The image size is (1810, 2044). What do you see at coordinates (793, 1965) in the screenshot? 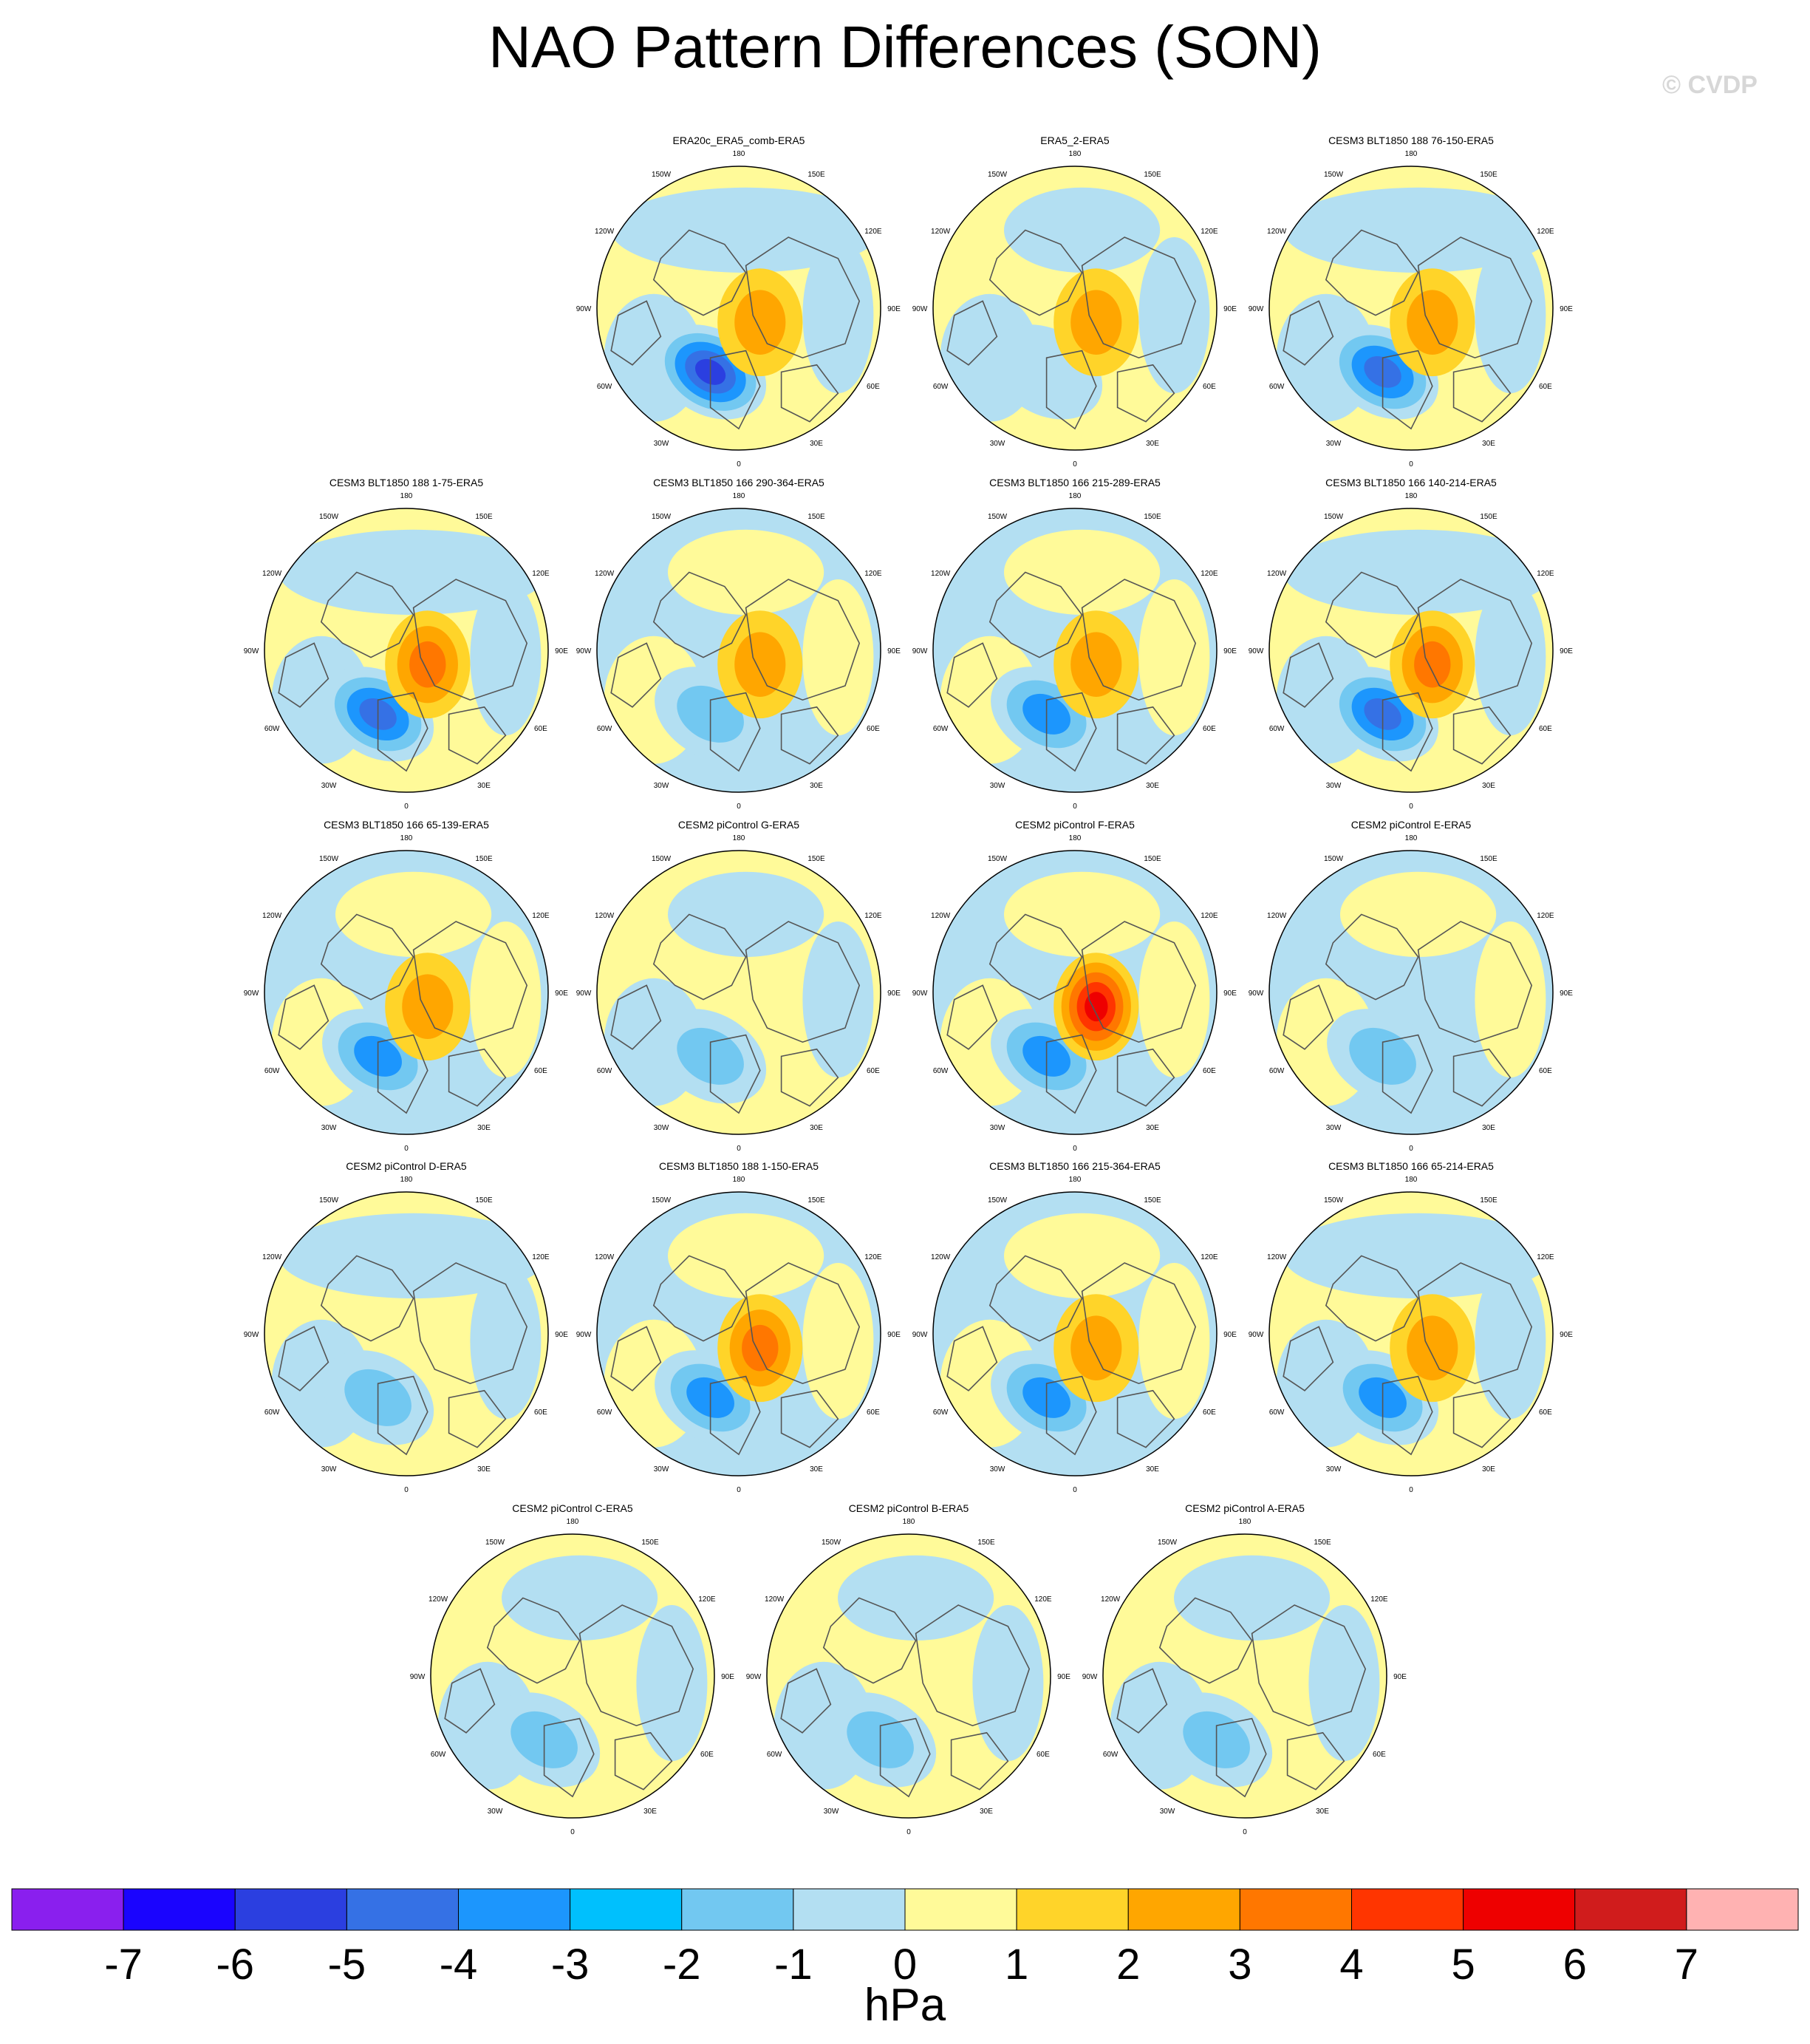
I see `colorbar-tick-label: -1` at bounding box center [793, 1965].